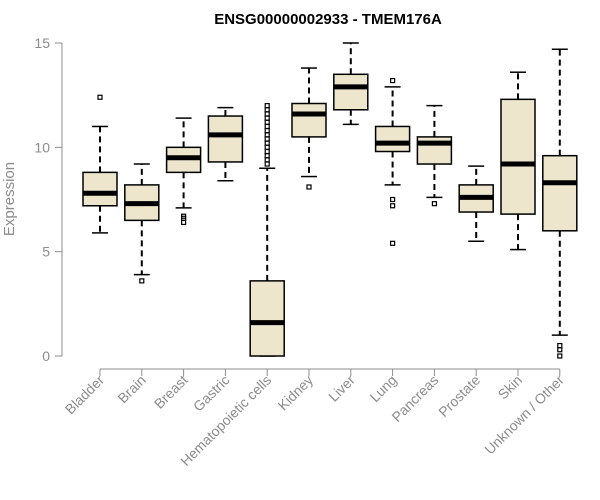 This screenshot has height=500, width=600. I want to click on box-group-brain, so click(142, 223).